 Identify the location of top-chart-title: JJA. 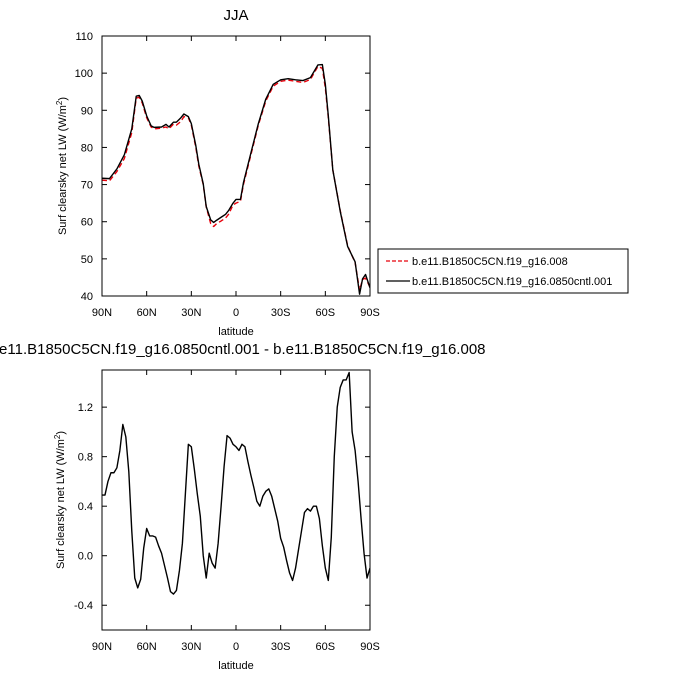
(235, 15).